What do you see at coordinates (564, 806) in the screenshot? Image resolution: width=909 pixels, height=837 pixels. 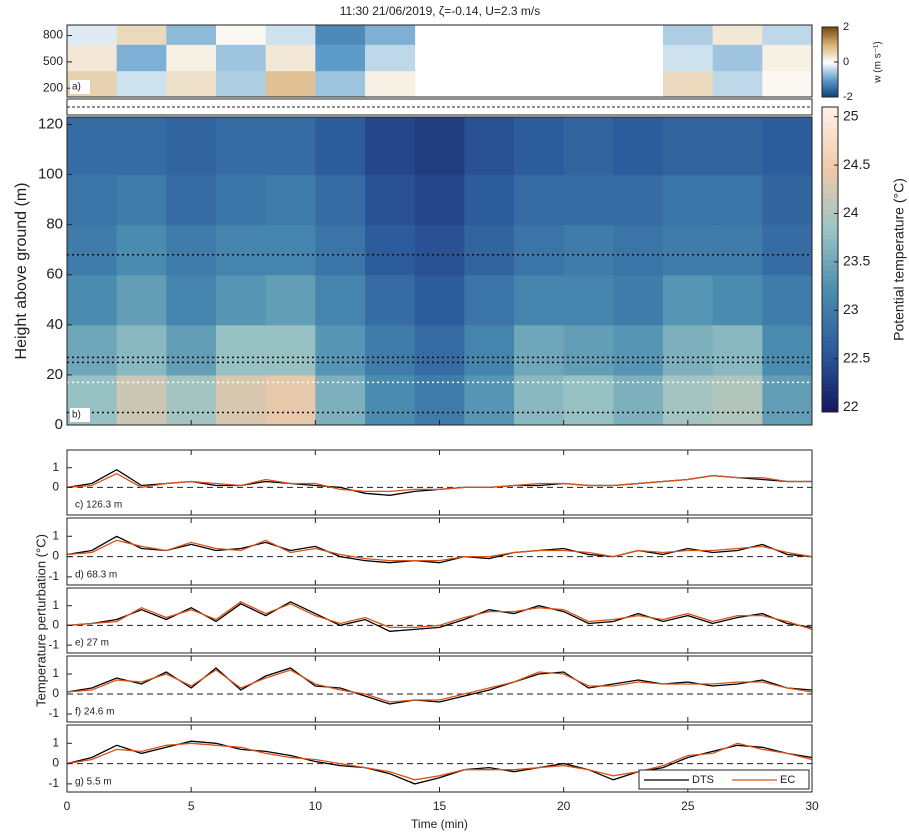 I see `x-tick-label: 20` at bounding box center [564, 806].